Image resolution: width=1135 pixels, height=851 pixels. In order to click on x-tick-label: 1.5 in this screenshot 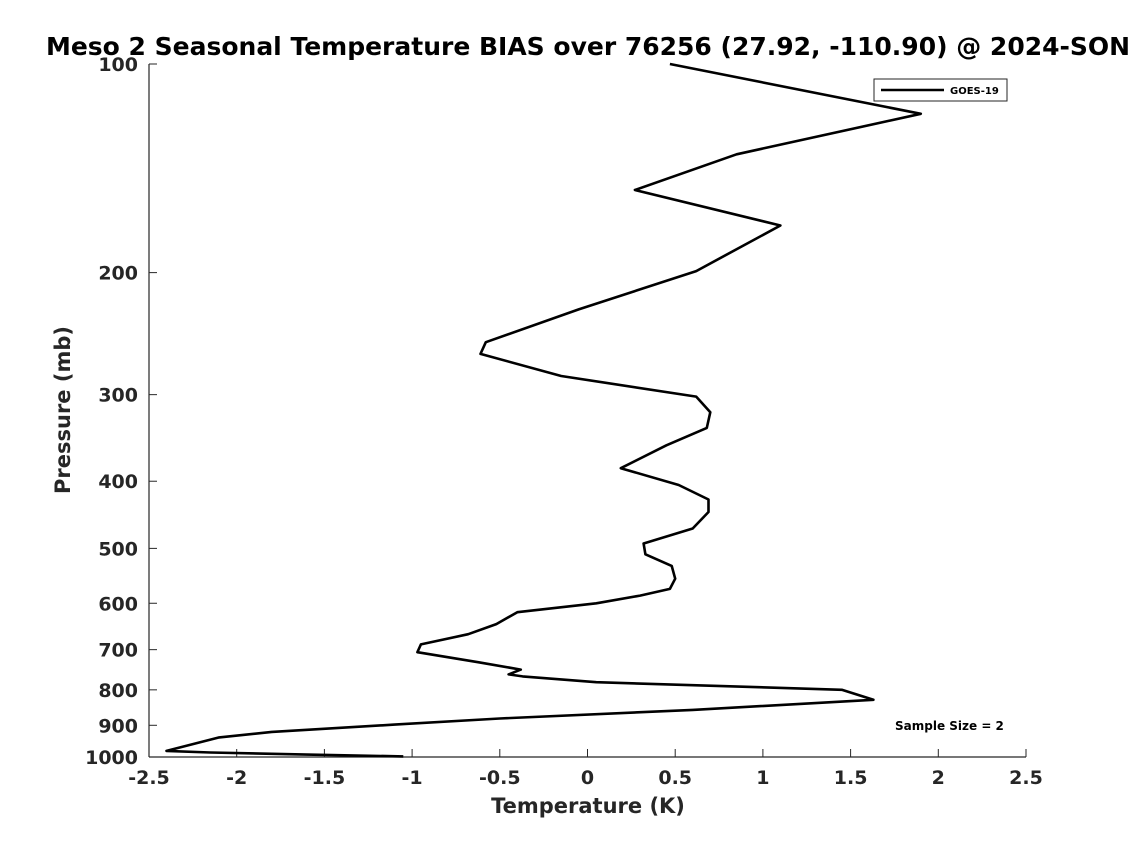, I will do `click(851, 778)`.